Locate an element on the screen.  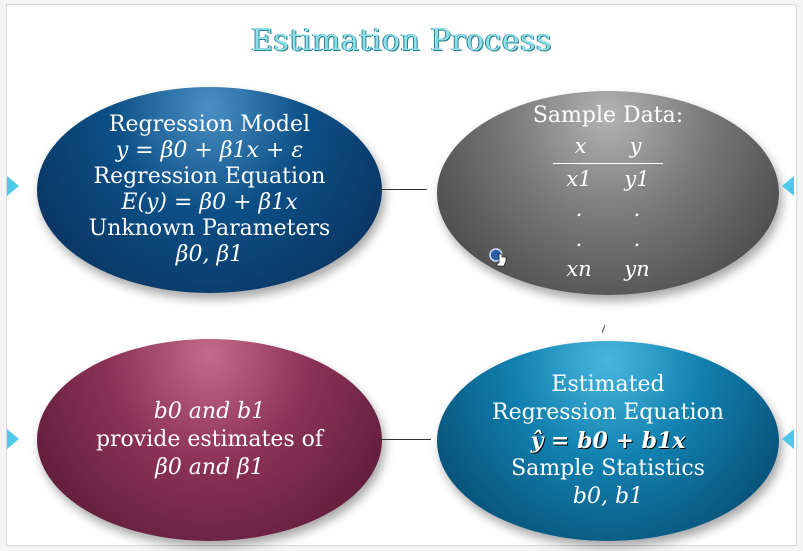
estimated-regression-heading: Regression Equation is located at coordinates (608, 412).